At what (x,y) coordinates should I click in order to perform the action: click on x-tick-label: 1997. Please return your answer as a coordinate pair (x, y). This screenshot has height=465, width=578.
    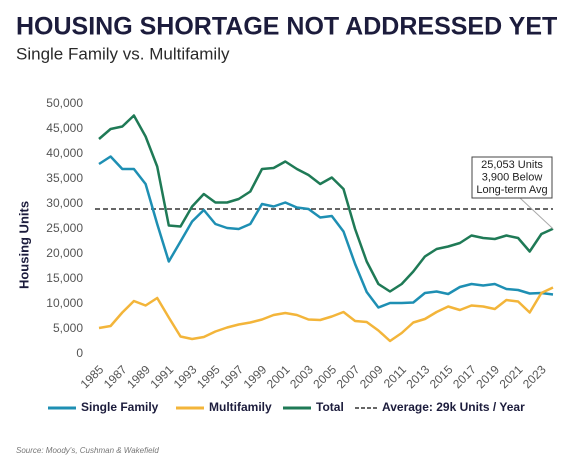
    Looking at the image, I should click on (231, 376).